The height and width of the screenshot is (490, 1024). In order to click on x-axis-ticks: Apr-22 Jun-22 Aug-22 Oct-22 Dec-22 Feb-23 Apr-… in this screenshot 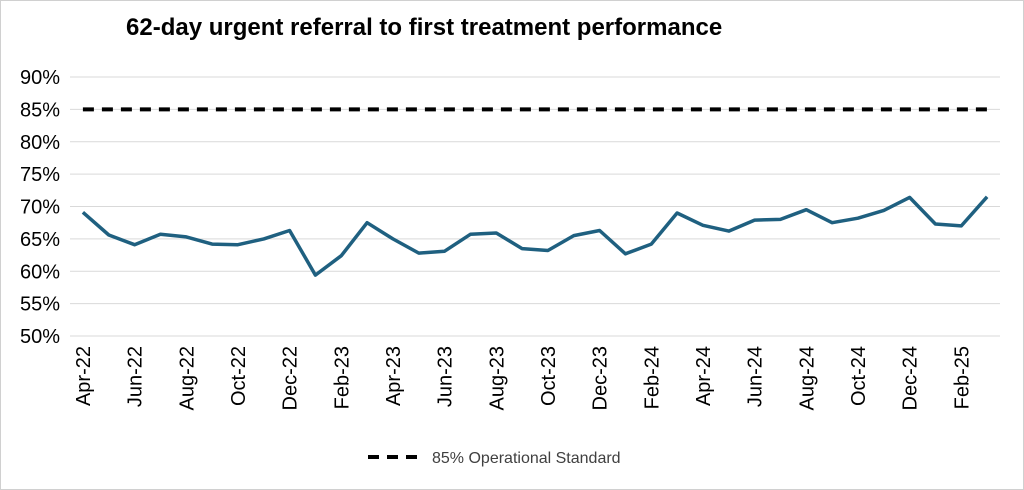, I will do `click(523, 378)`.